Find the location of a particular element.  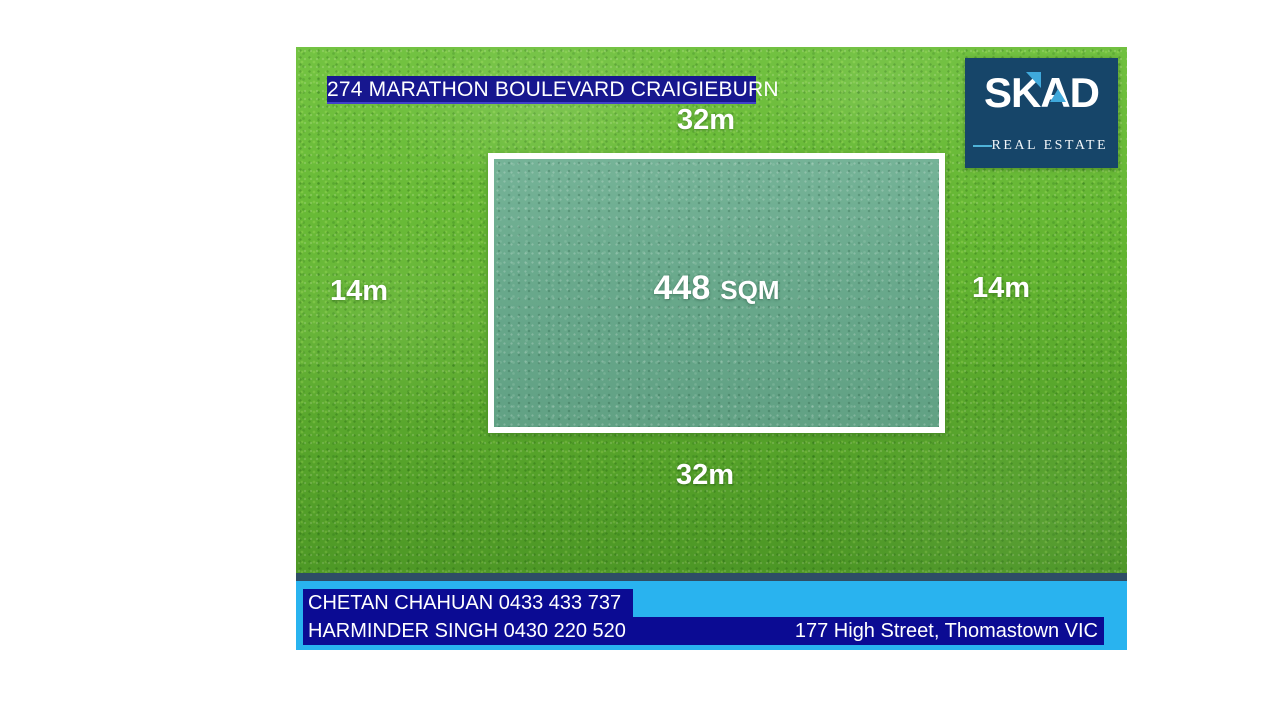

logo-a-accent-triangle-icon is located at coordinates (1058, 95).